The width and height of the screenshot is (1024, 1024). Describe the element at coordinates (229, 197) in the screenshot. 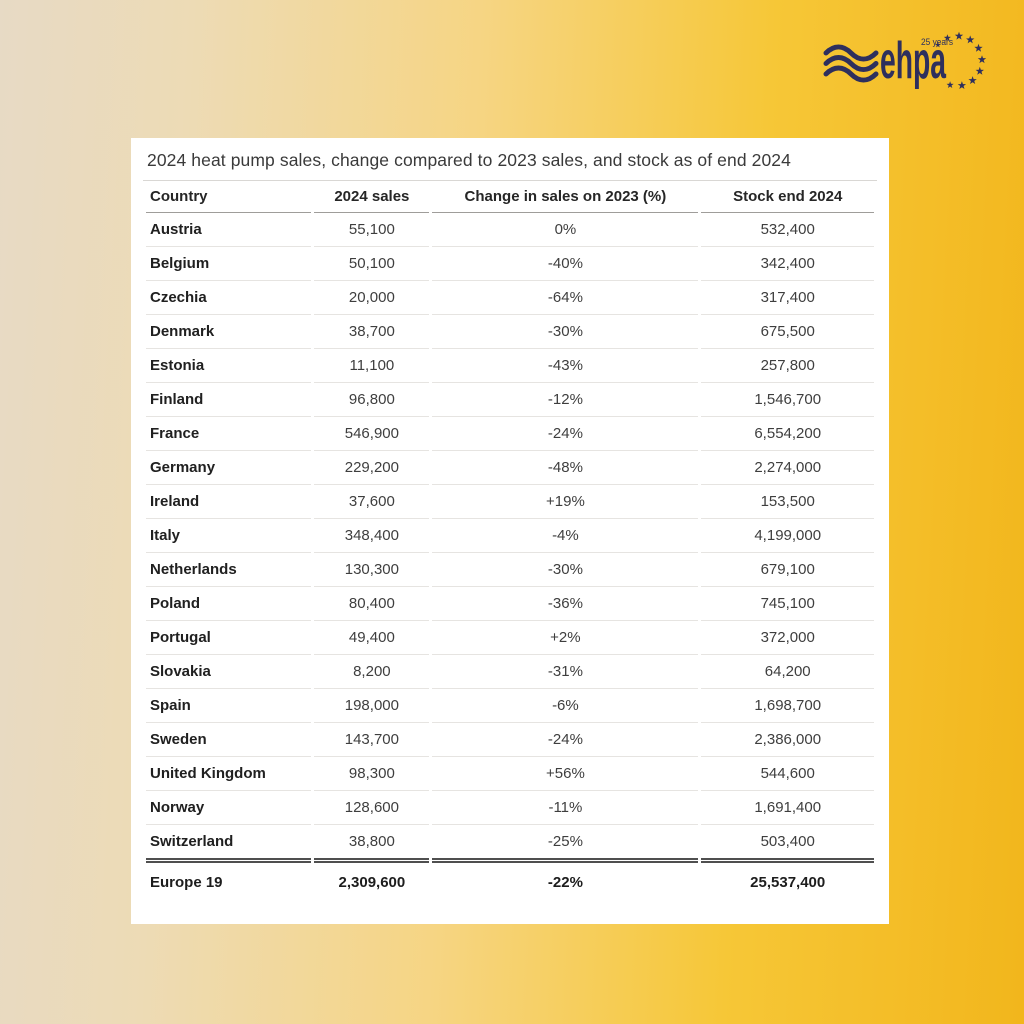

I see `column-header-country: Country` at that location.